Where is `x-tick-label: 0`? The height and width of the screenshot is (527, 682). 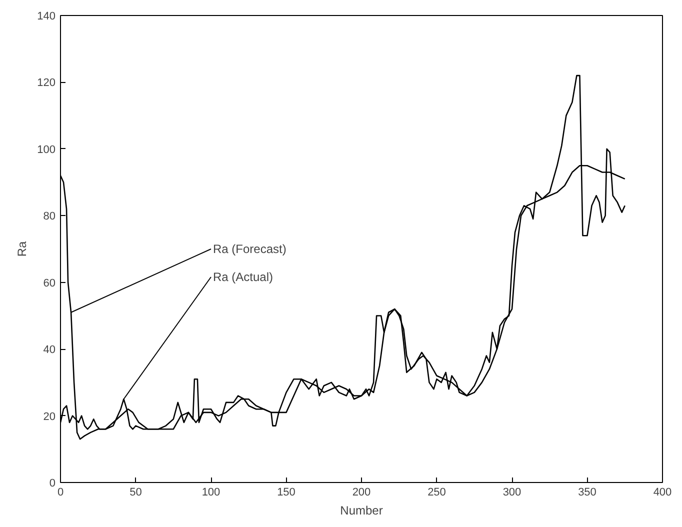 x-tick-label: 0 is located at coordinates (60, 492).